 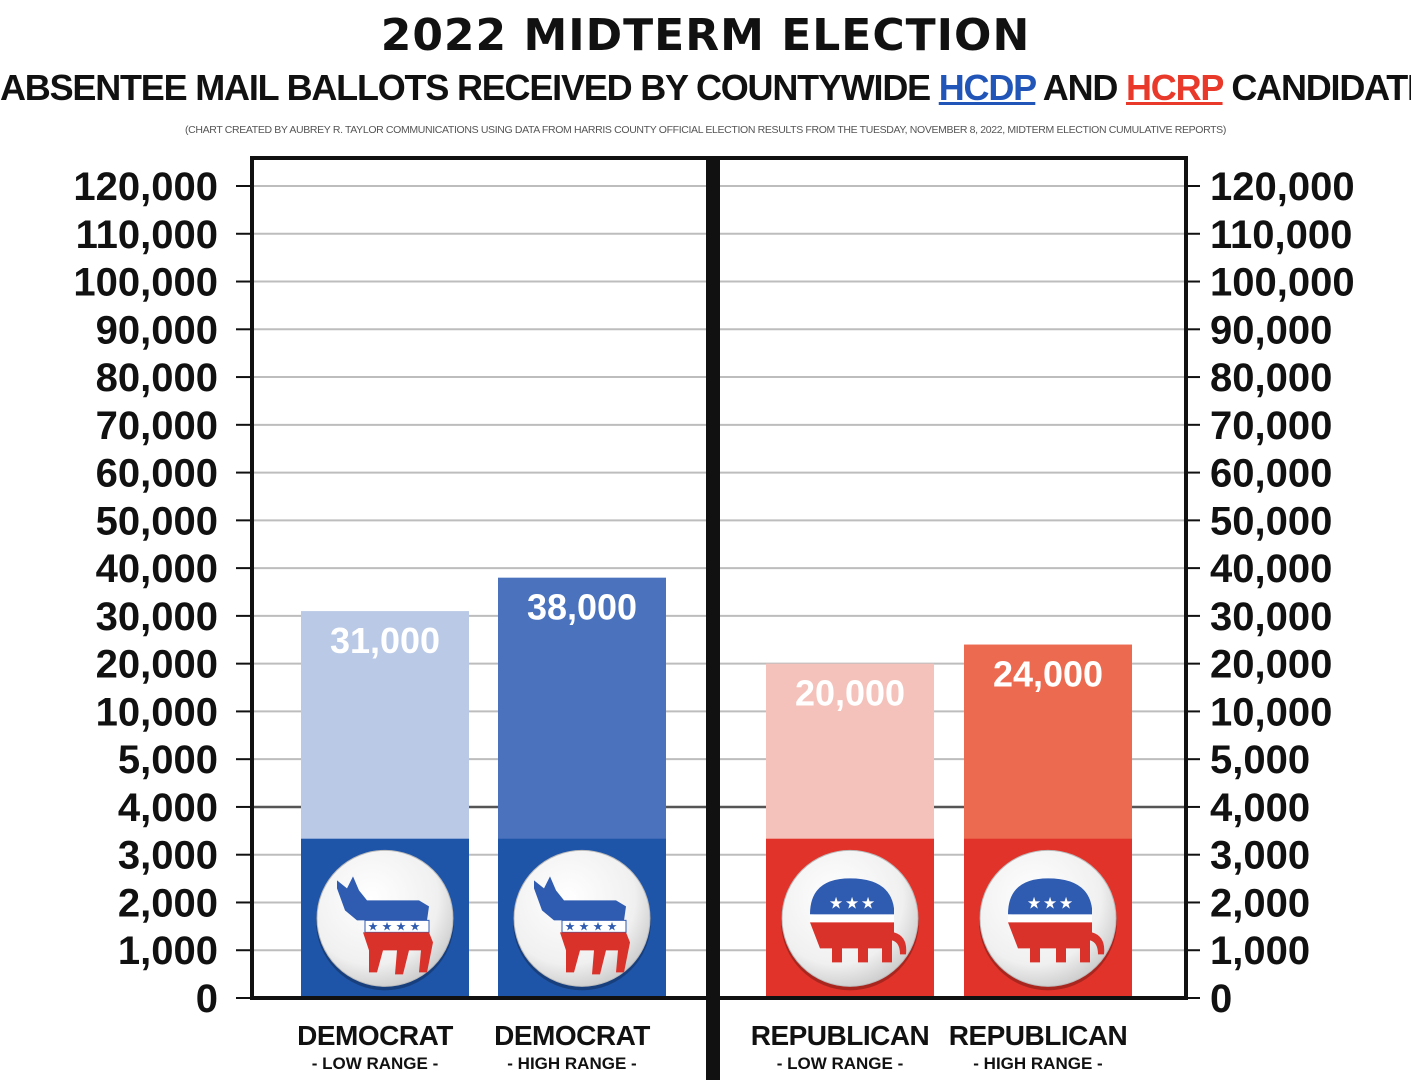 I want to click on hcrp-label: HCRP, so click(x=1174, y=87).